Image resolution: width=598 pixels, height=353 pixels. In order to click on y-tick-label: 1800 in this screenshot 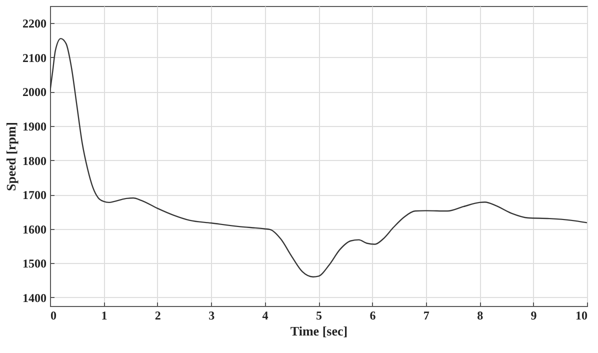, I will do `click(34, 161)`.